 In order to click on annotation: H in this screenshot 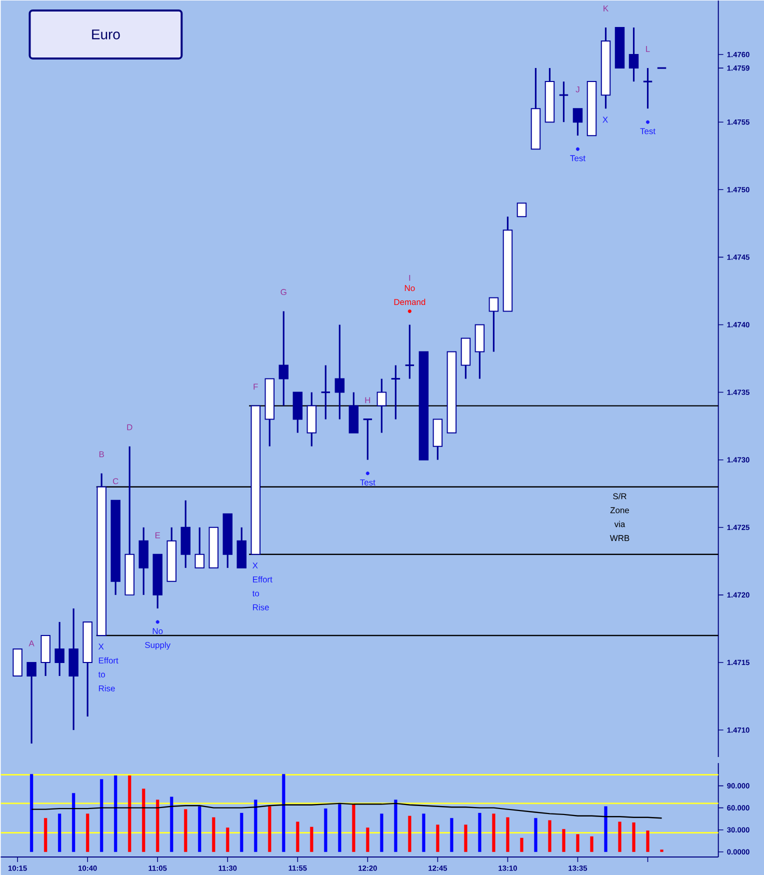, I will do `click(367, 400)`.